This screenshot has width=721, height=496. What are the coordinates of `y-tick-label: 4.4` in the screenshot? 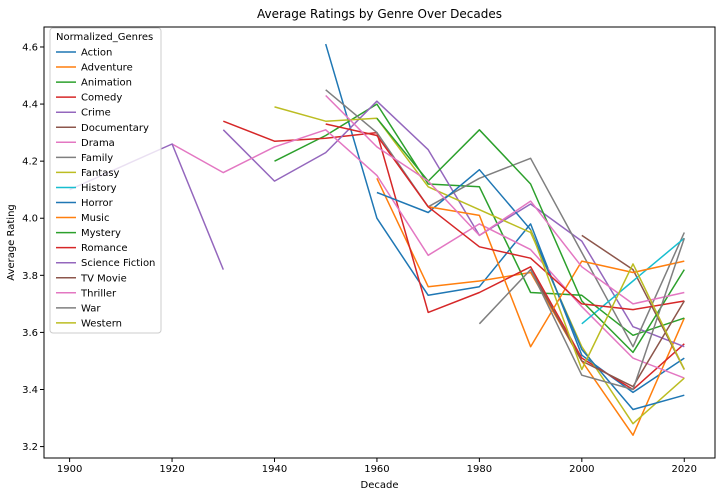 It's located at (30, 105).